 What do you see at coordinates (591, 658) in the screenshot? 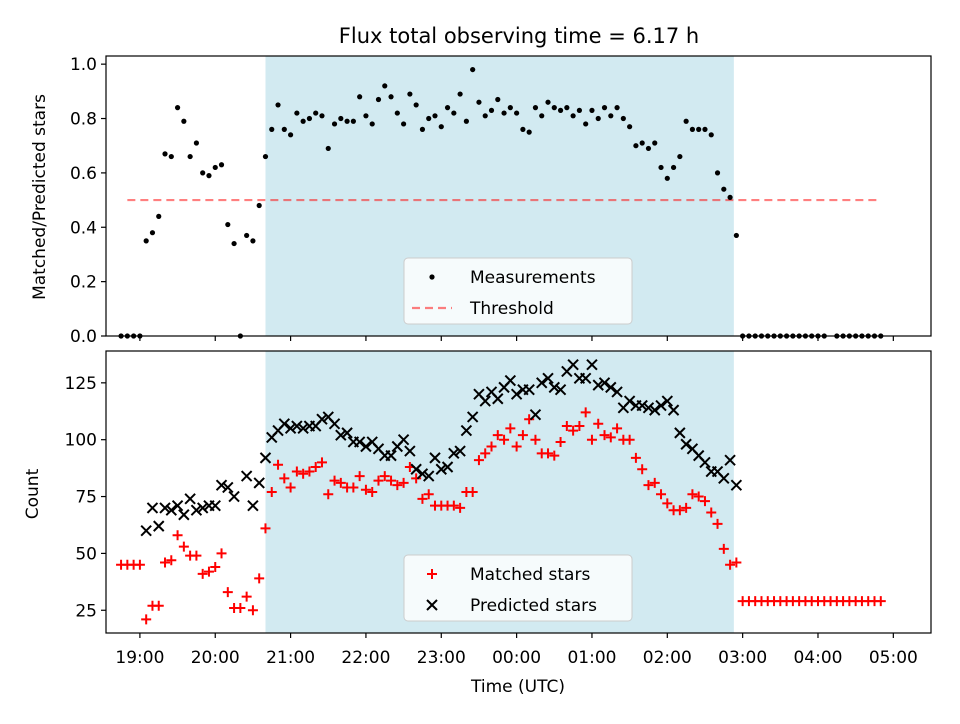
I see `x-tick-label: 01:00` at bounding box center [591, 658].